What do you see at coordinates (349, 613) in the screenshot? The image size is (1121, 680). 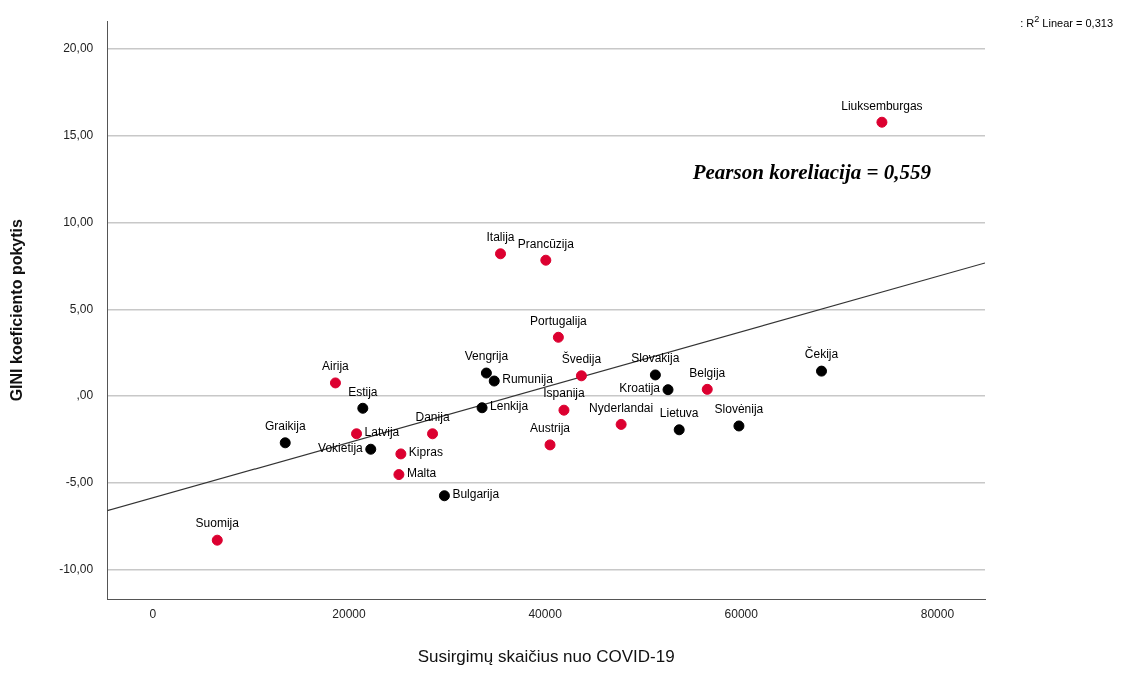 I see `x-tick-label: 20000` at bounding box center [349, 613].